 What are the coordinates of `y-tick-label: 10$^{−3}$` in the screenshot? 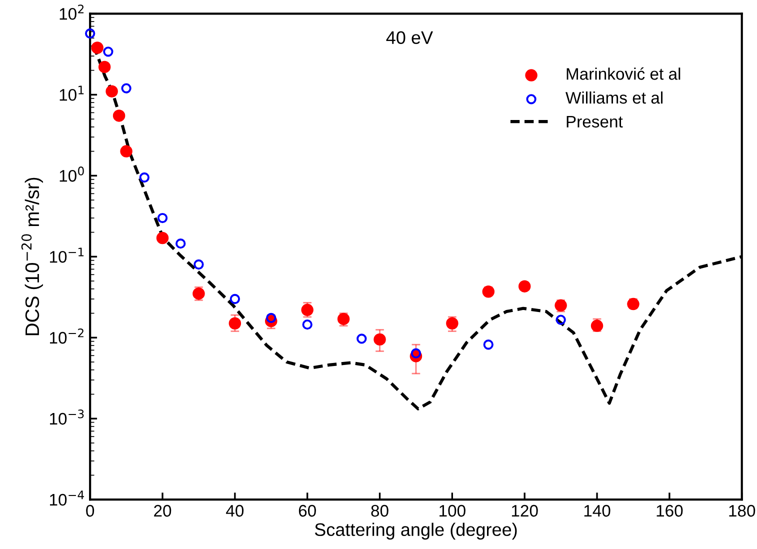 It's located at (67, 417).